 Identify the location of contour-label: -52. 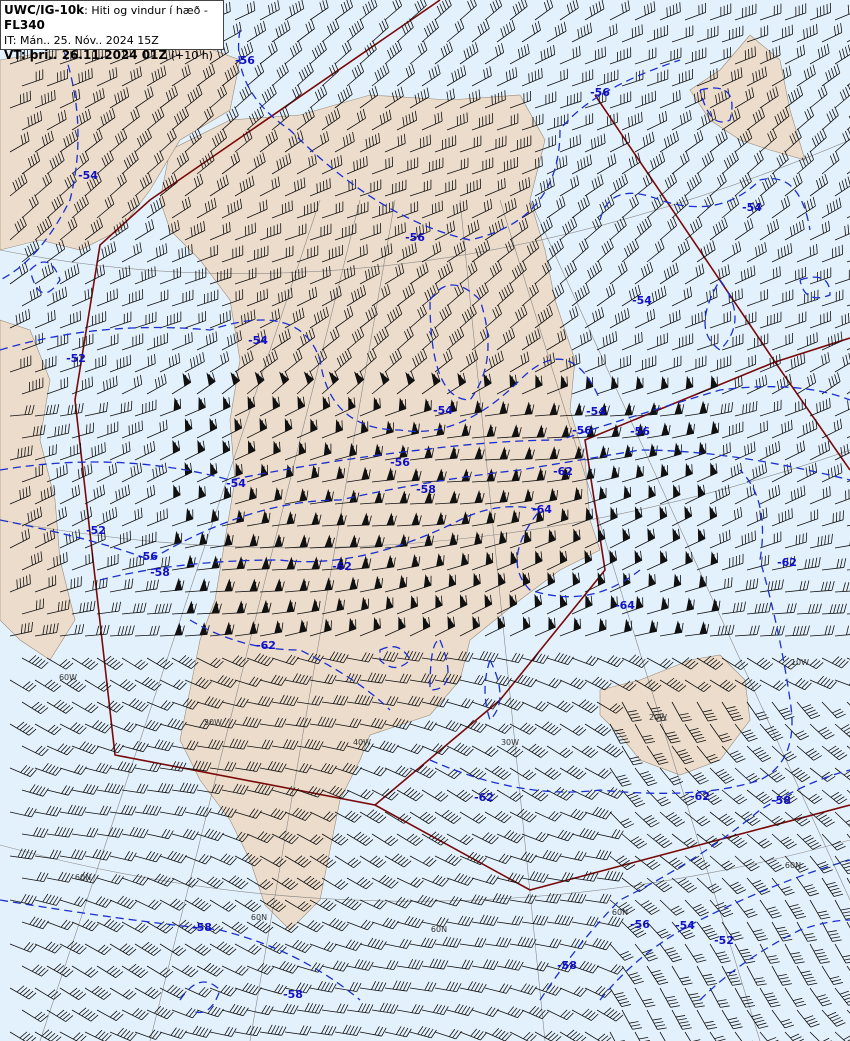
(96, 530).